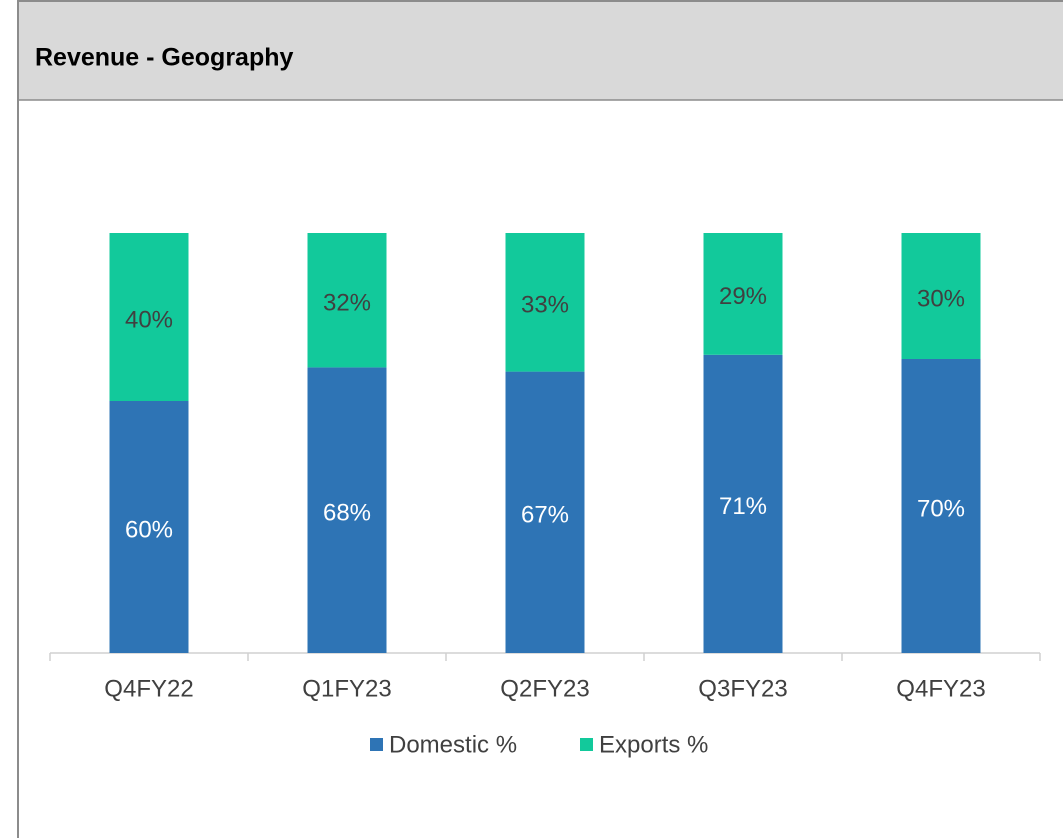 This screenshot has width=1063, height=838. What do you see at coordinates (149, 529) in the screenshot?
I see `data-label: 60%` at bounding box center [149, 529].